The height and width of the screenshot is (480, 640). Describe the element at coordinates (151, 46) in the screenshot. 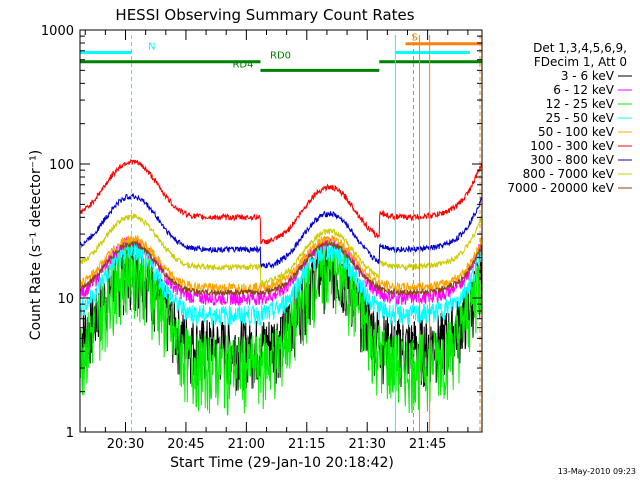

I see `flag-label-0: N` at that location.